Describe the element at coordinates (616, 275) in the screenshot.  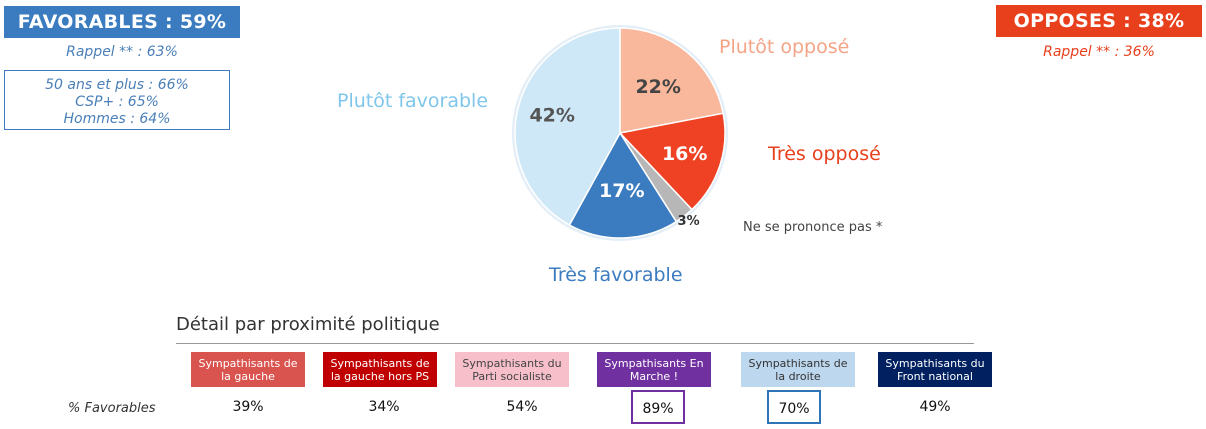
I see `pie-category-label-tres-favorable: Très favorable` at that location.